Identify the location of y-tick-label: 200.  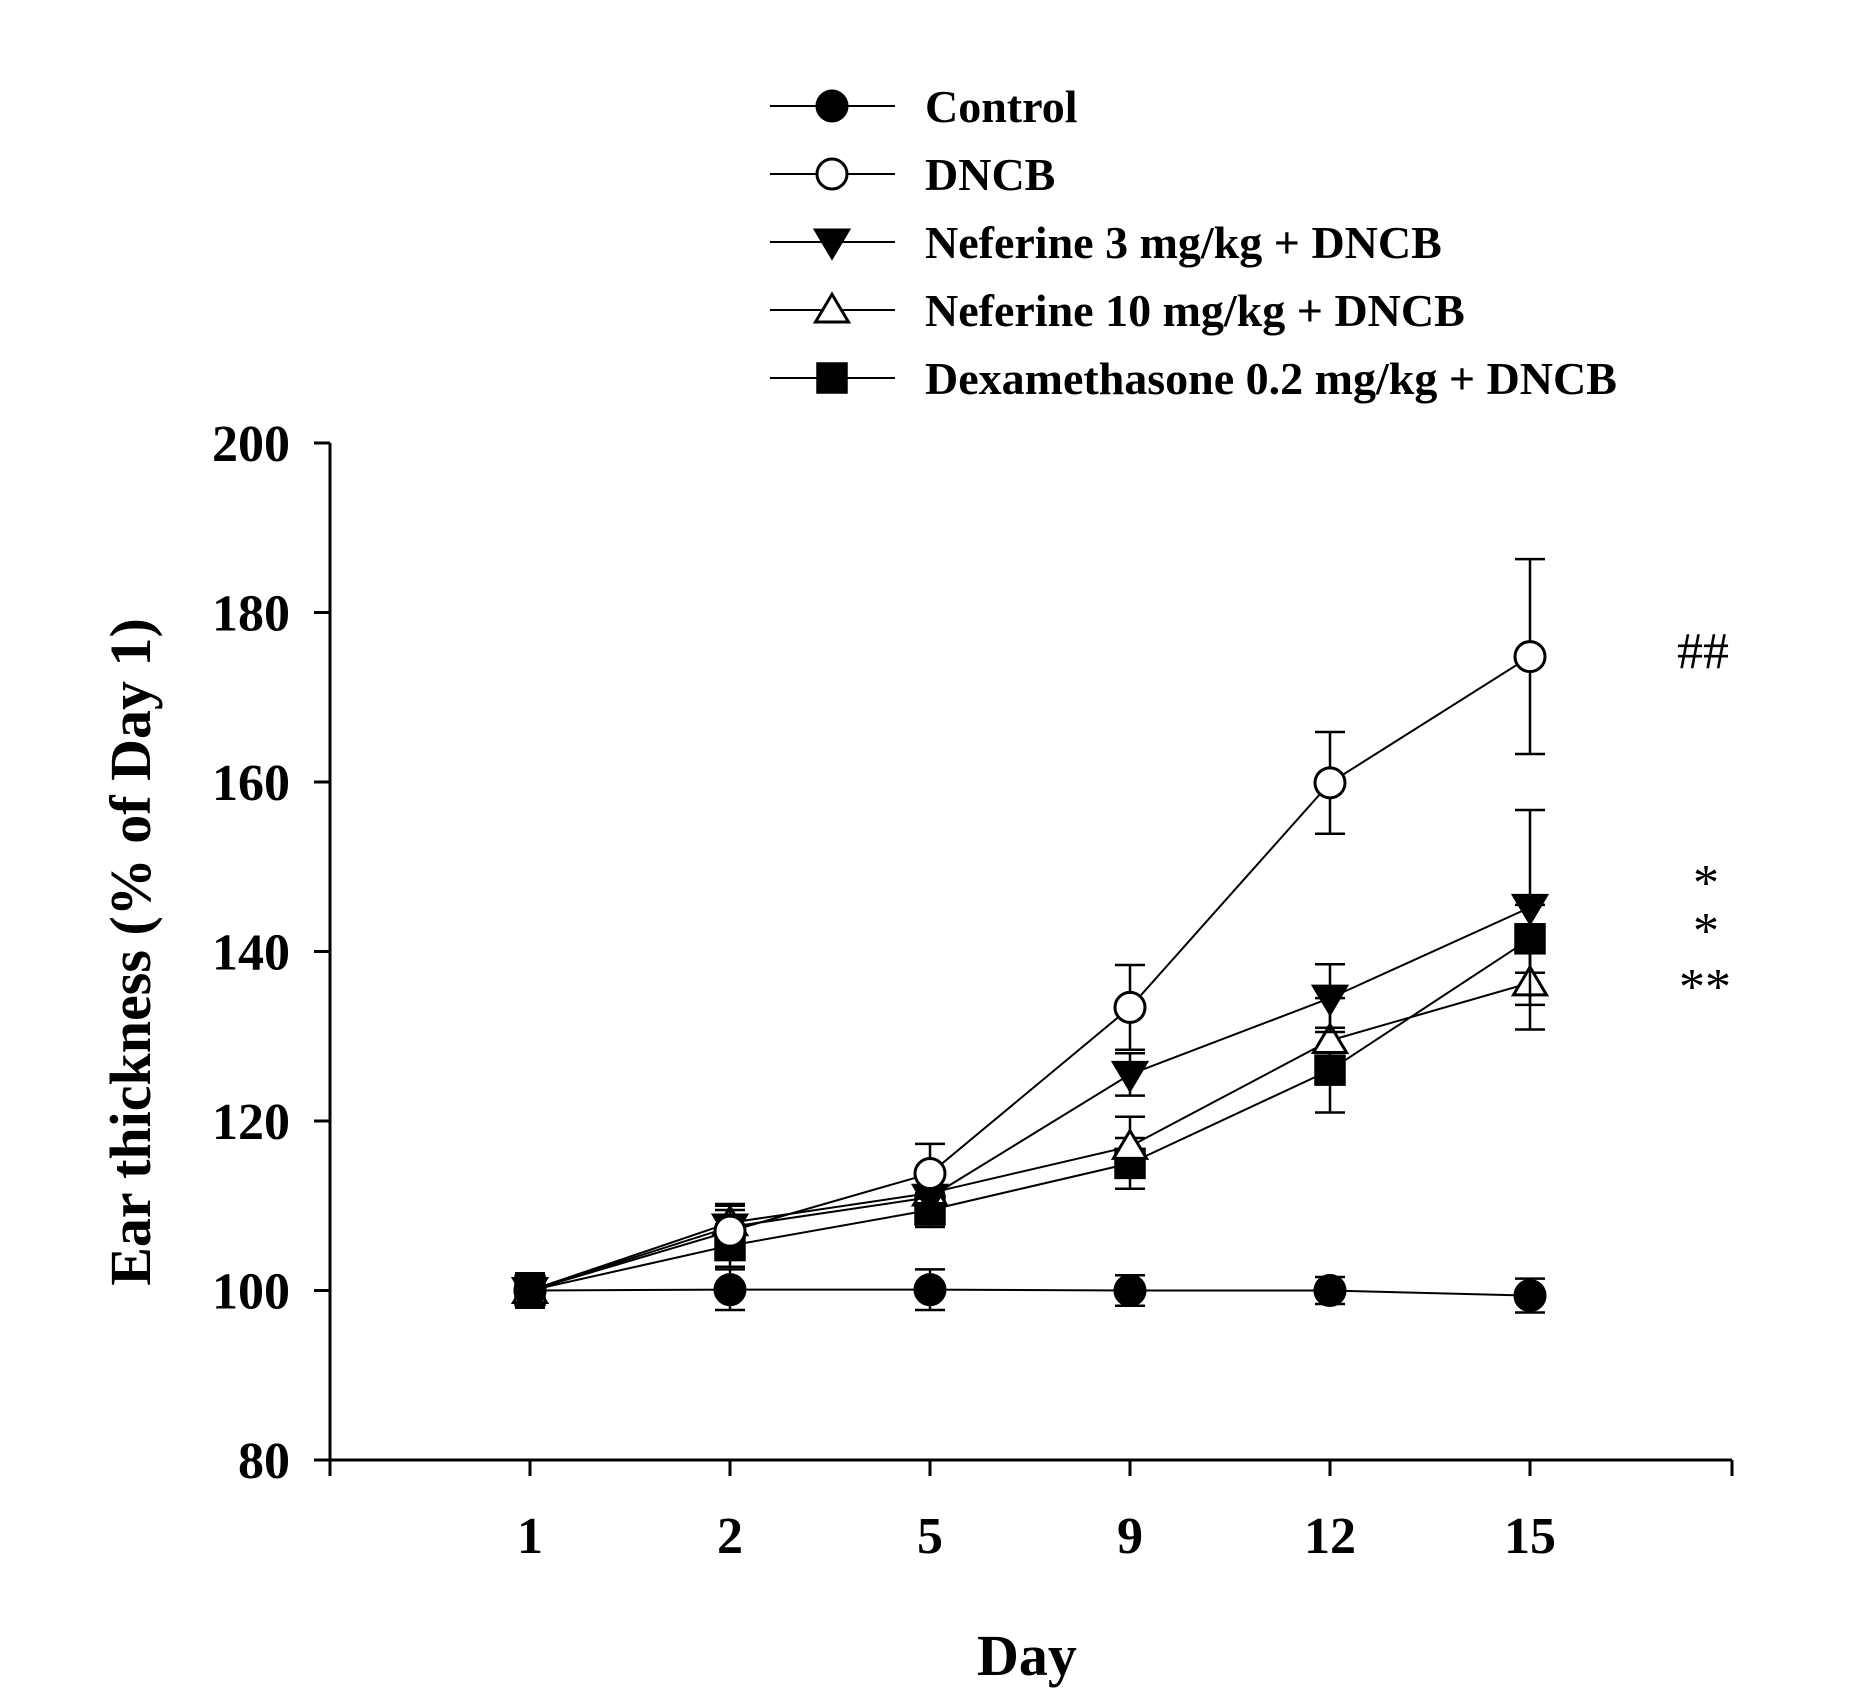
(251, 444).